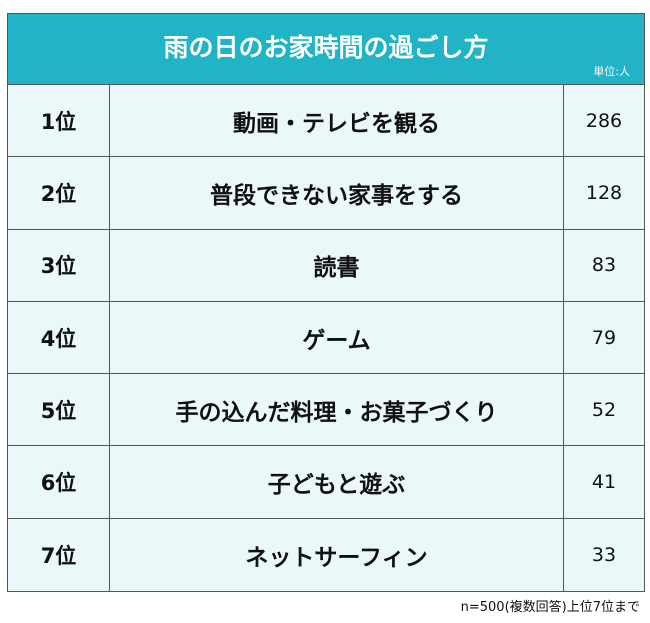 Image resolution: width=650 pixels, height=623 pixels. I want to click on item-cell: 動画・テレビを観る, so click(337, 121).